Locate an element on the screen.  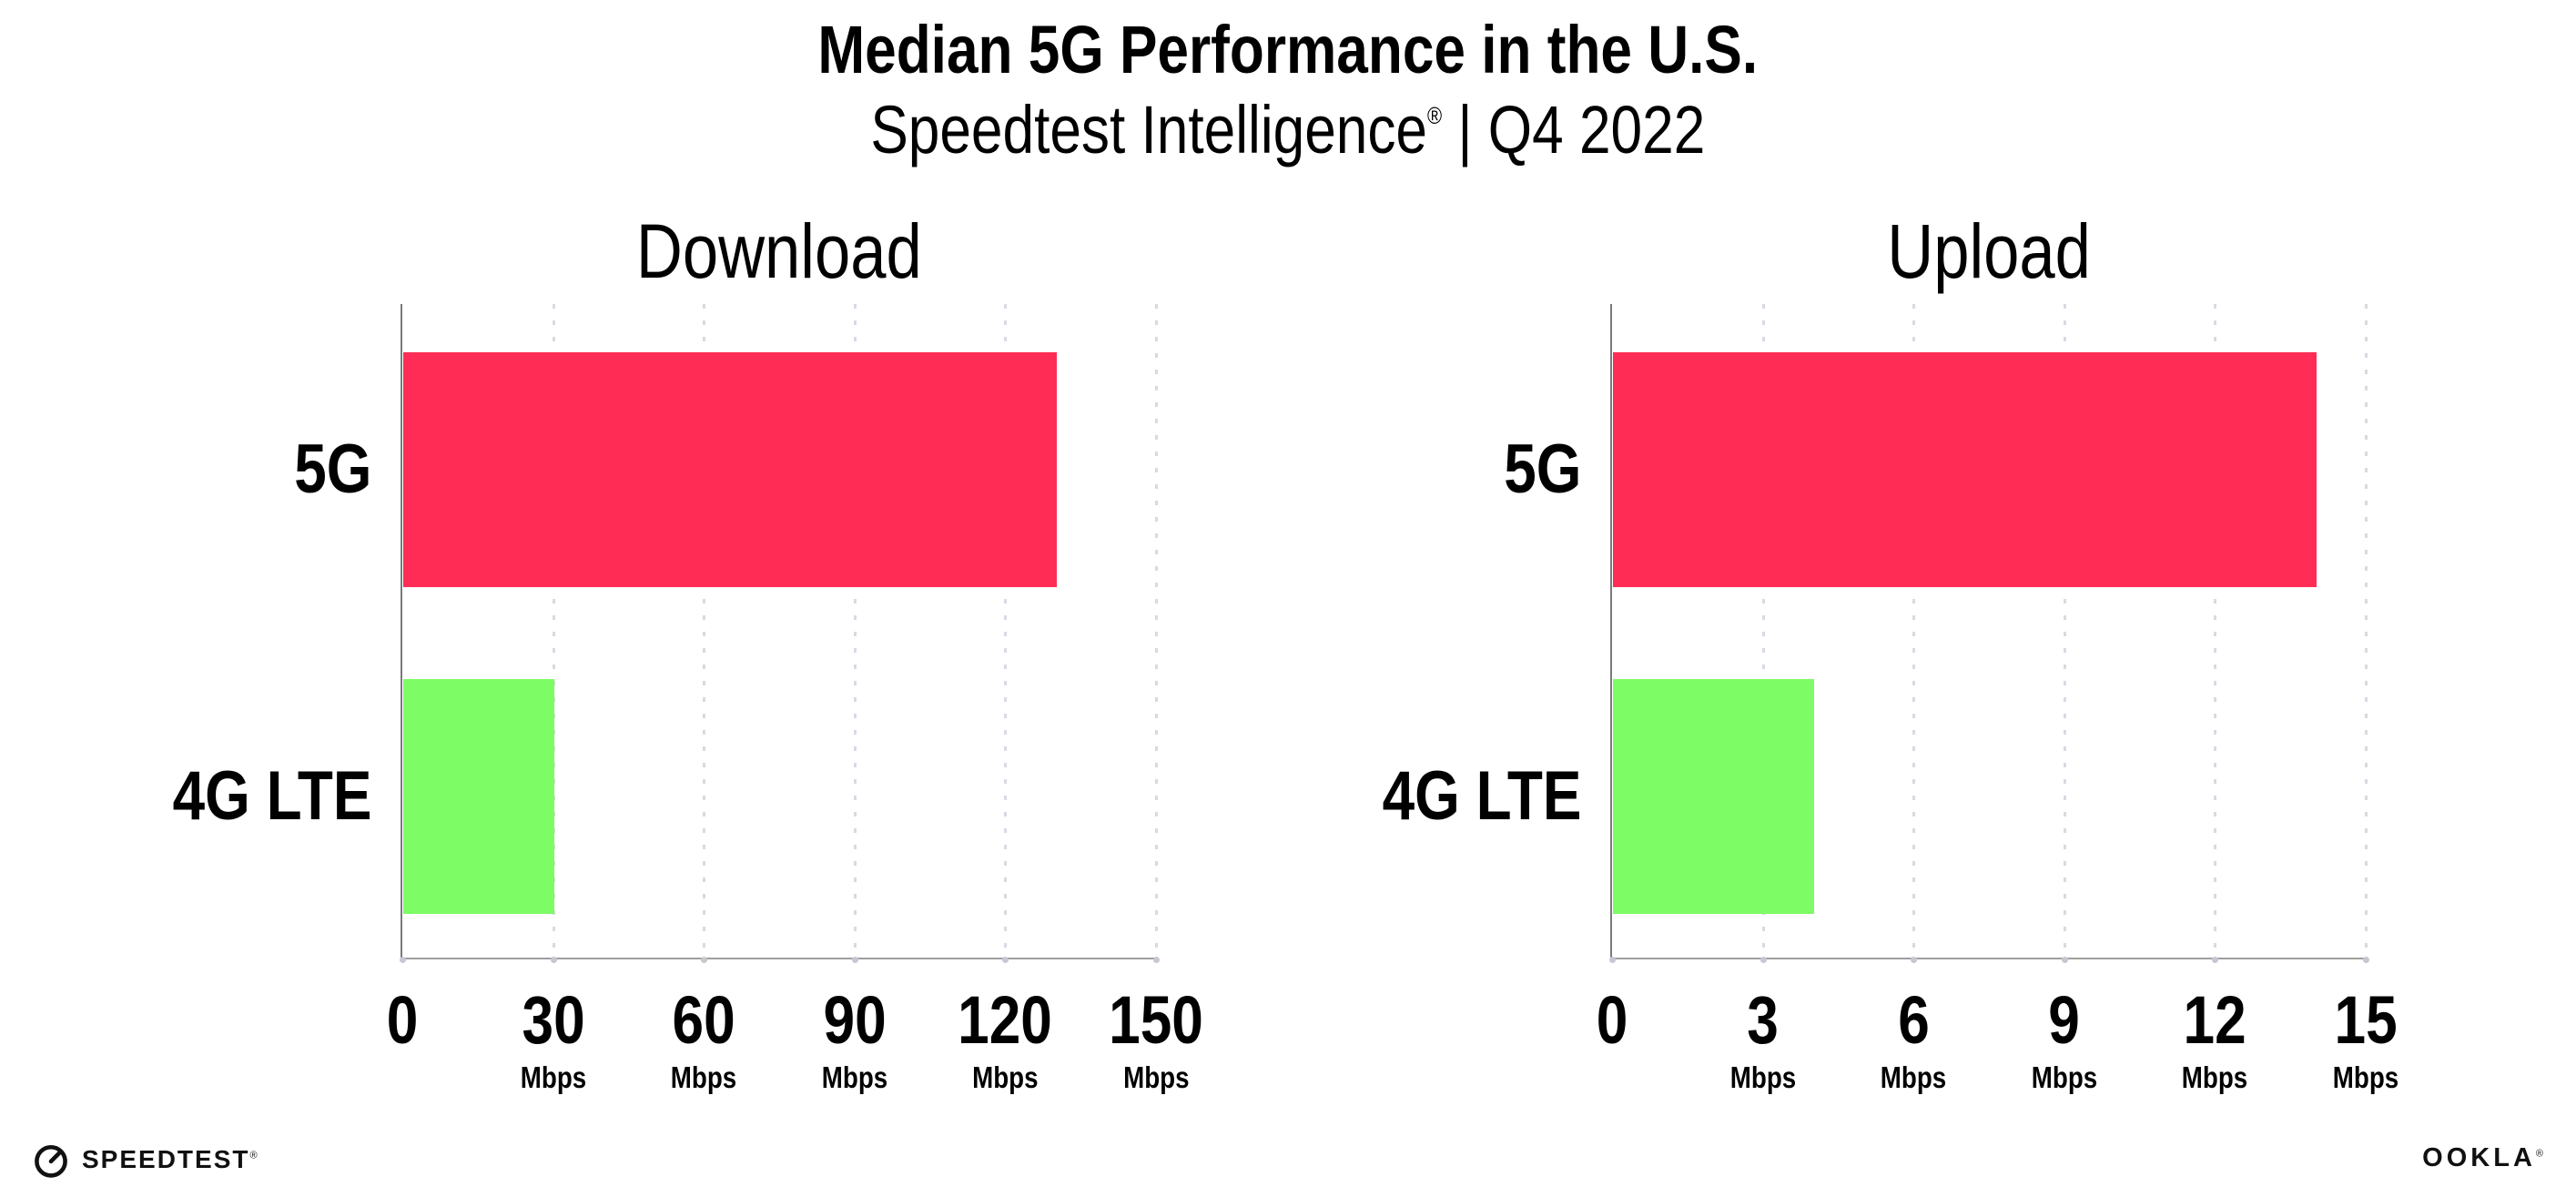
registered-mark: ® is located at coordinates (1435, 116).